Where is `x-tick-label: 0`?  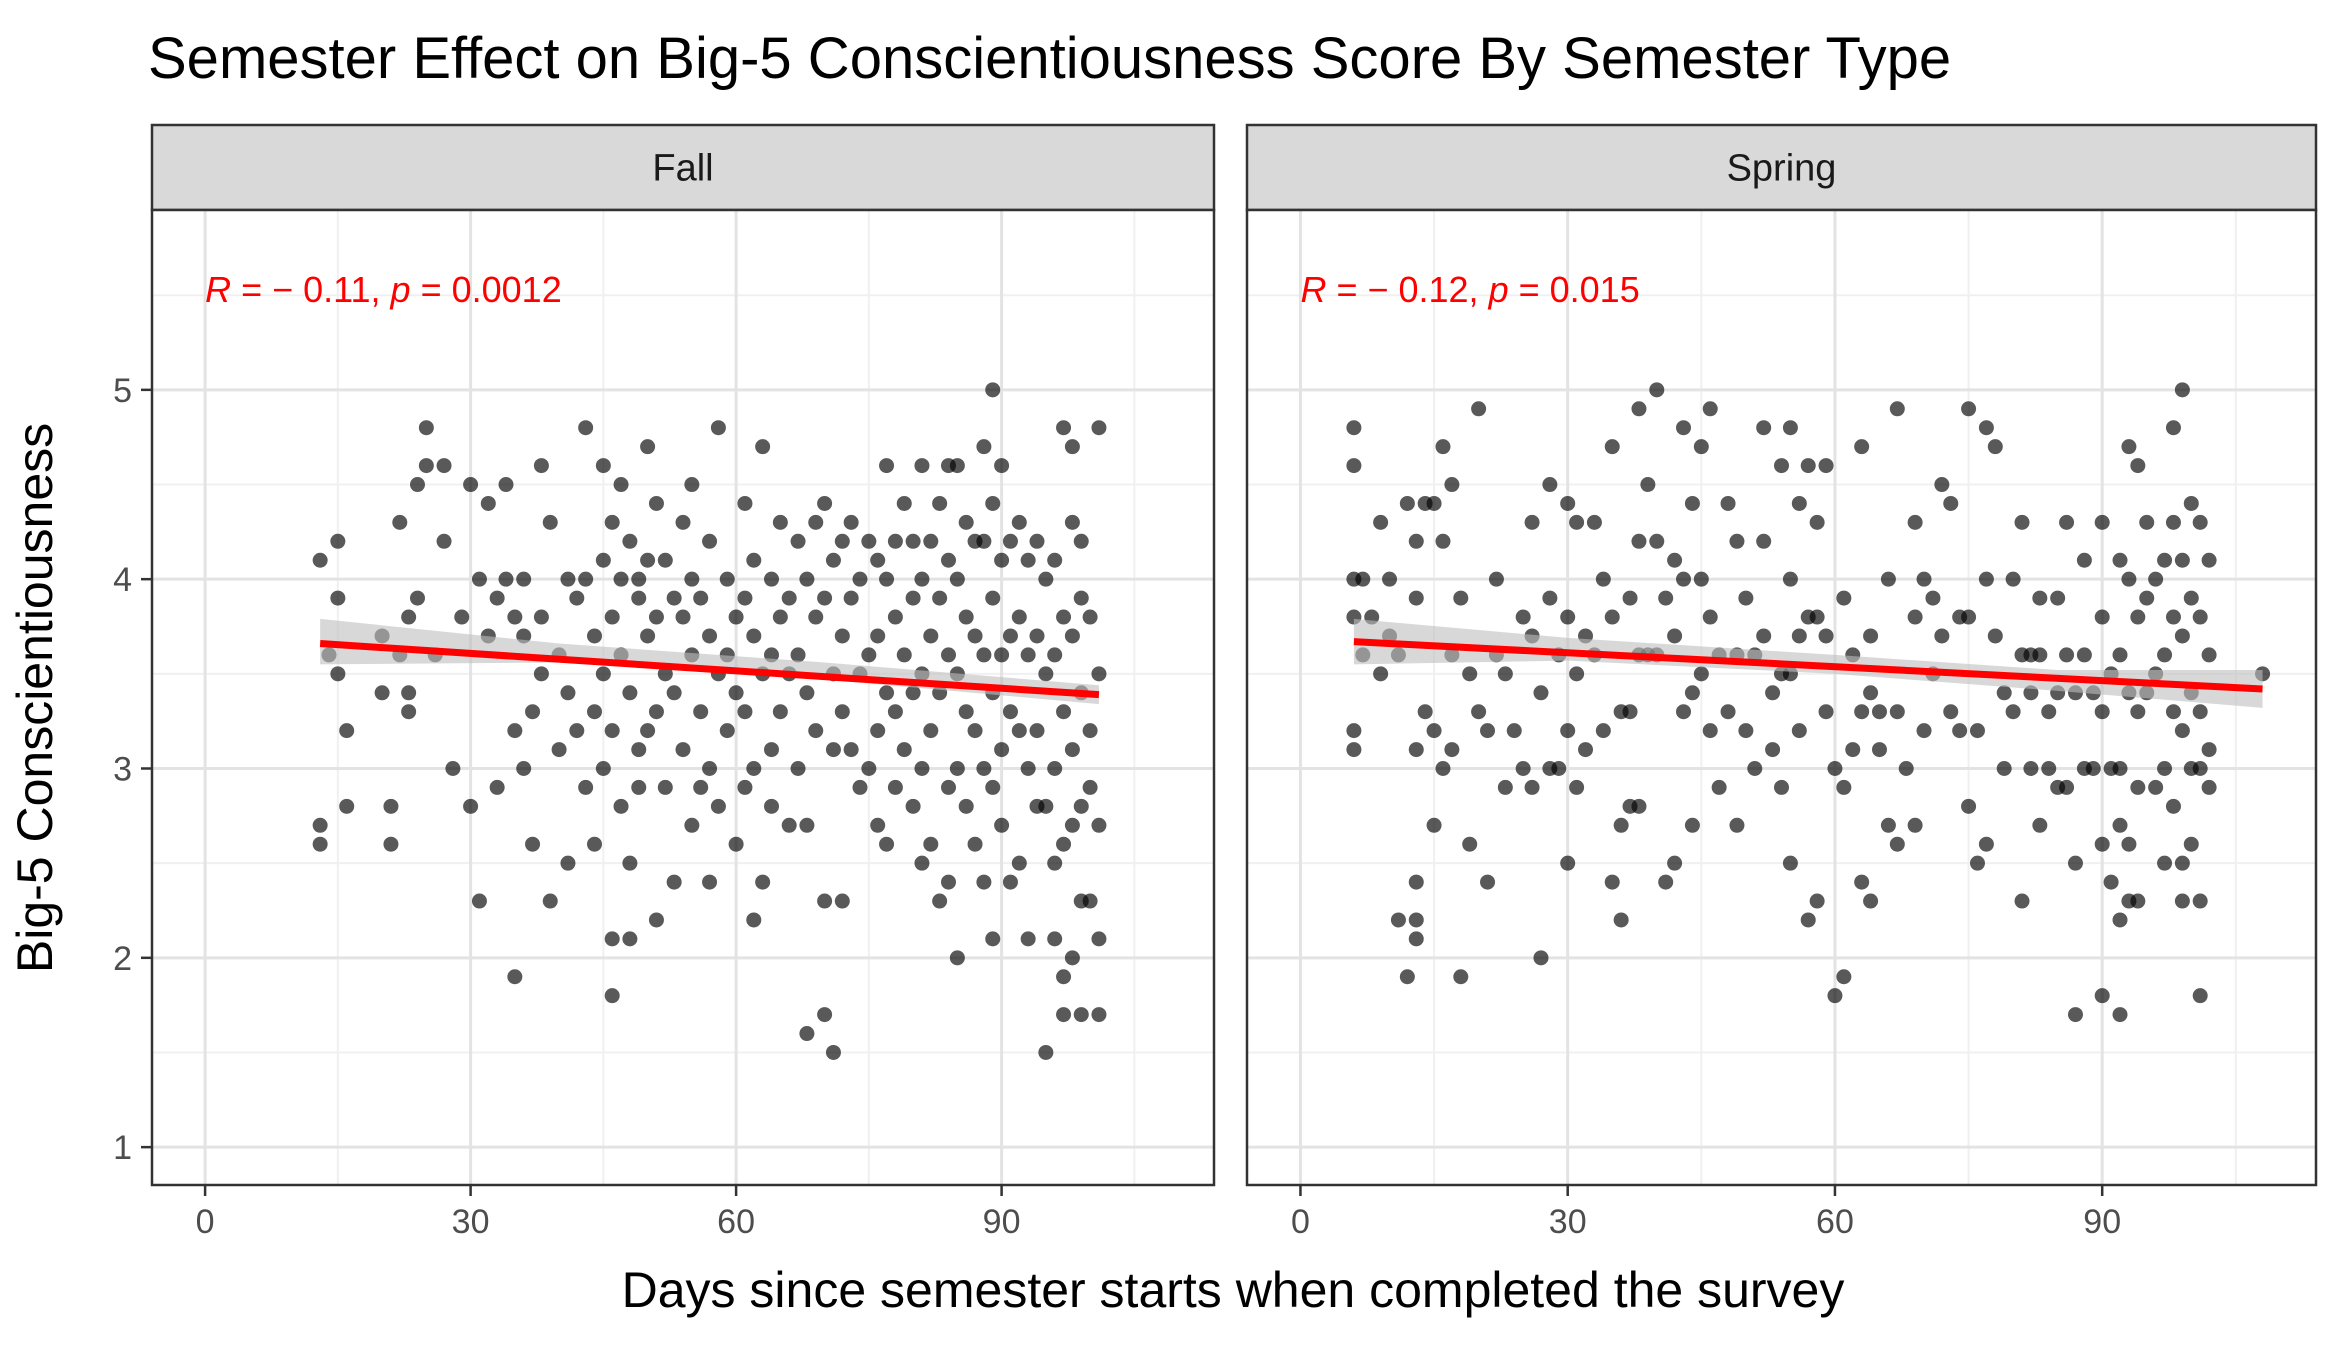 x-tick-label: 0 is located at coordinates (1300, 1222).